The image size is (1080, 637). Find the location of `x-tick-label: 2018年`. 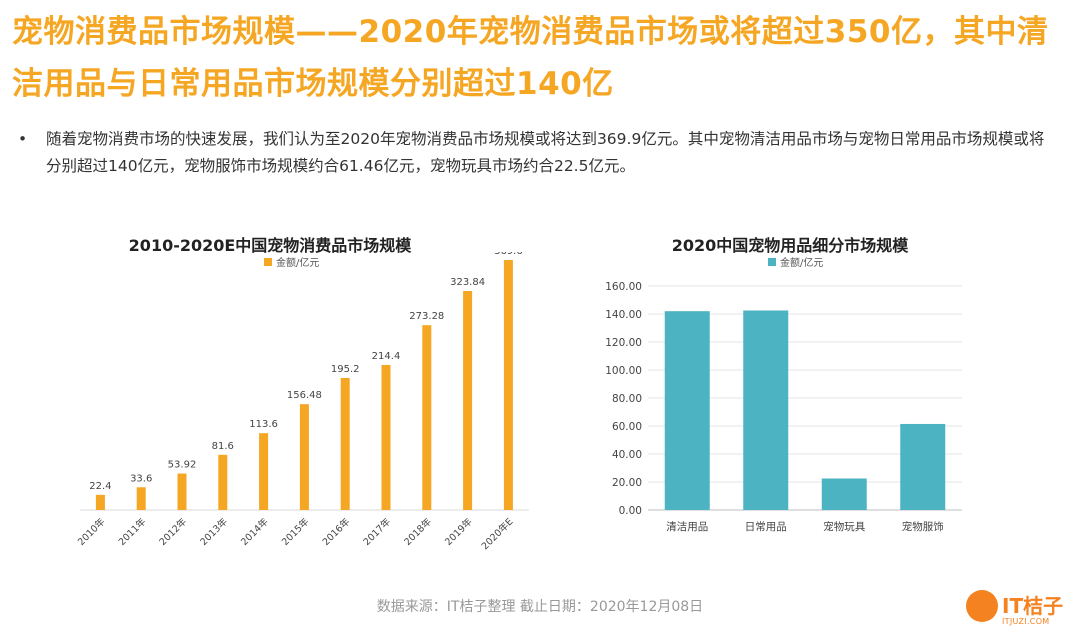

x-tick-label: 2018年 is located at coordinates (418, 531).